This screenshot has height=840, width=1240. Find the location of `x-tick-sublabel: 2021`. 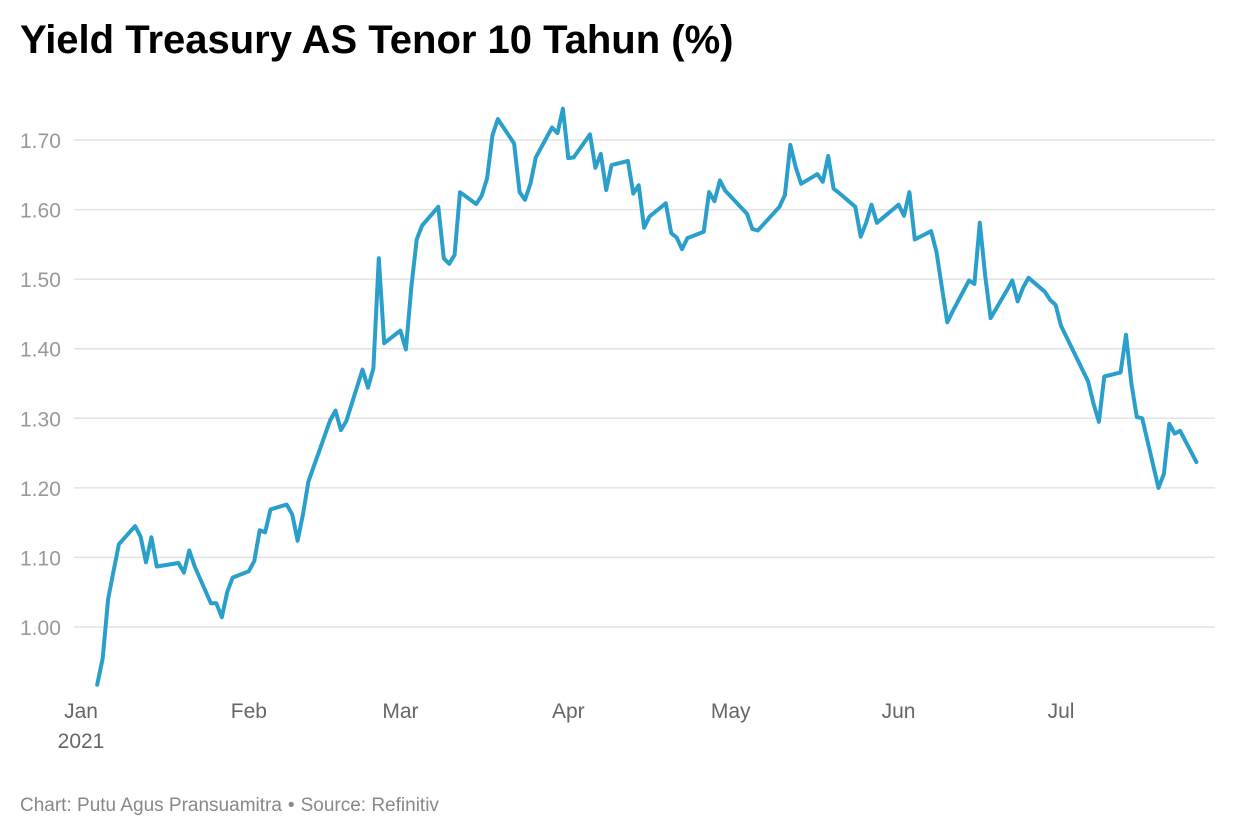

x-tick-sublabel: 2021 is located at coordinates (81, 741).